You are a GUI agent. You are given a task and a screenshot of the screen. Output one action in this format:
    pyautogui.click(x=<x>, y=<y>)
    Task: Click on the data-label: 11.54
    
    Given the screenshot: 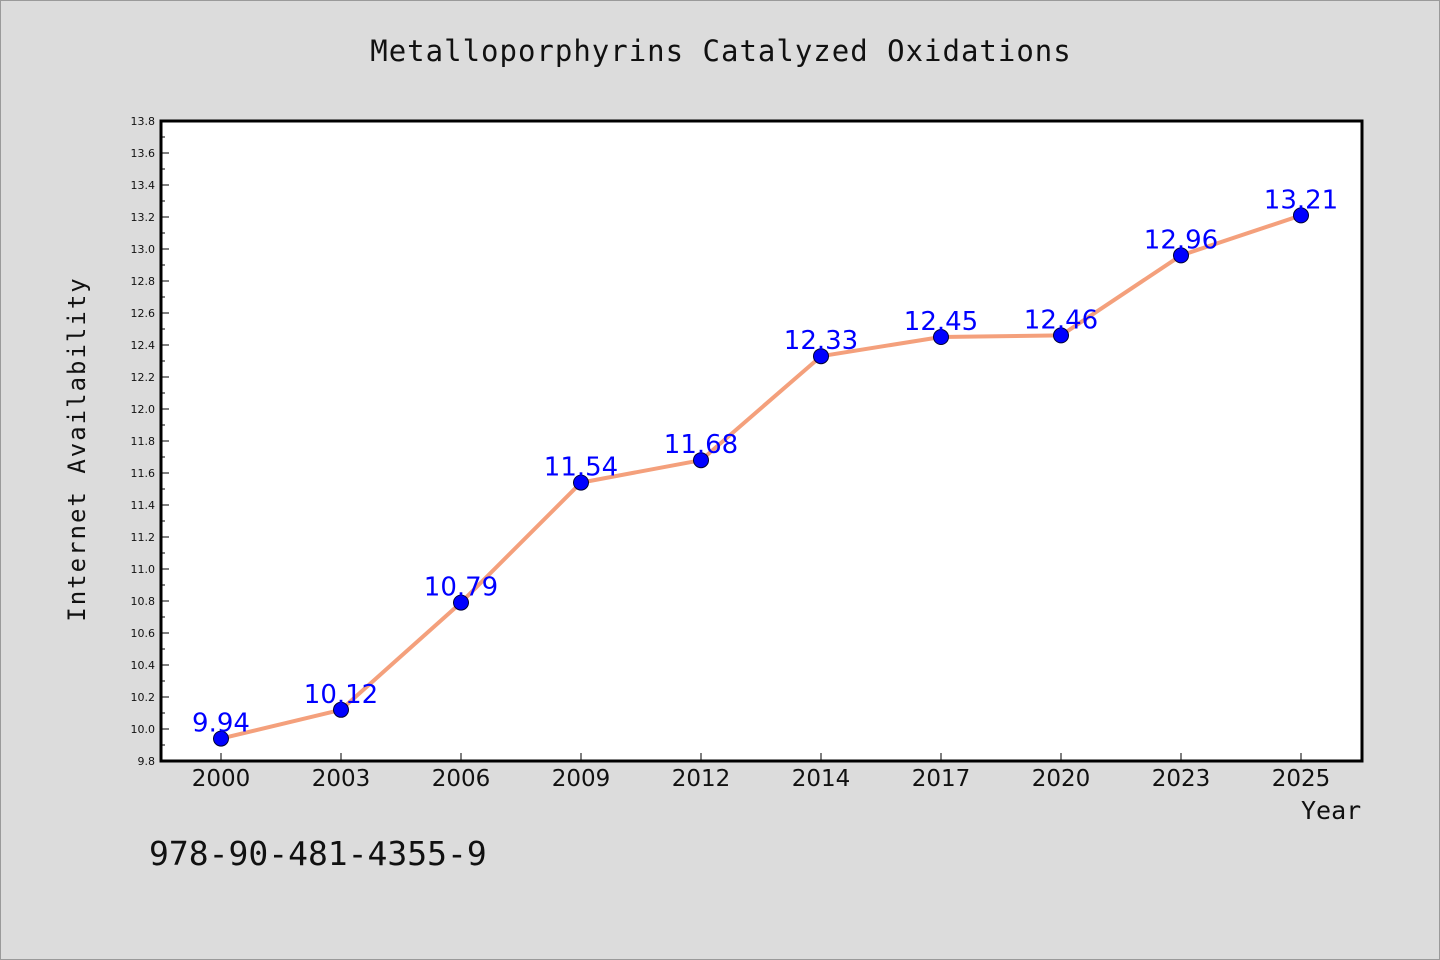 What is the action you would take?
    pyautogui.click(x=581, y=468)
    